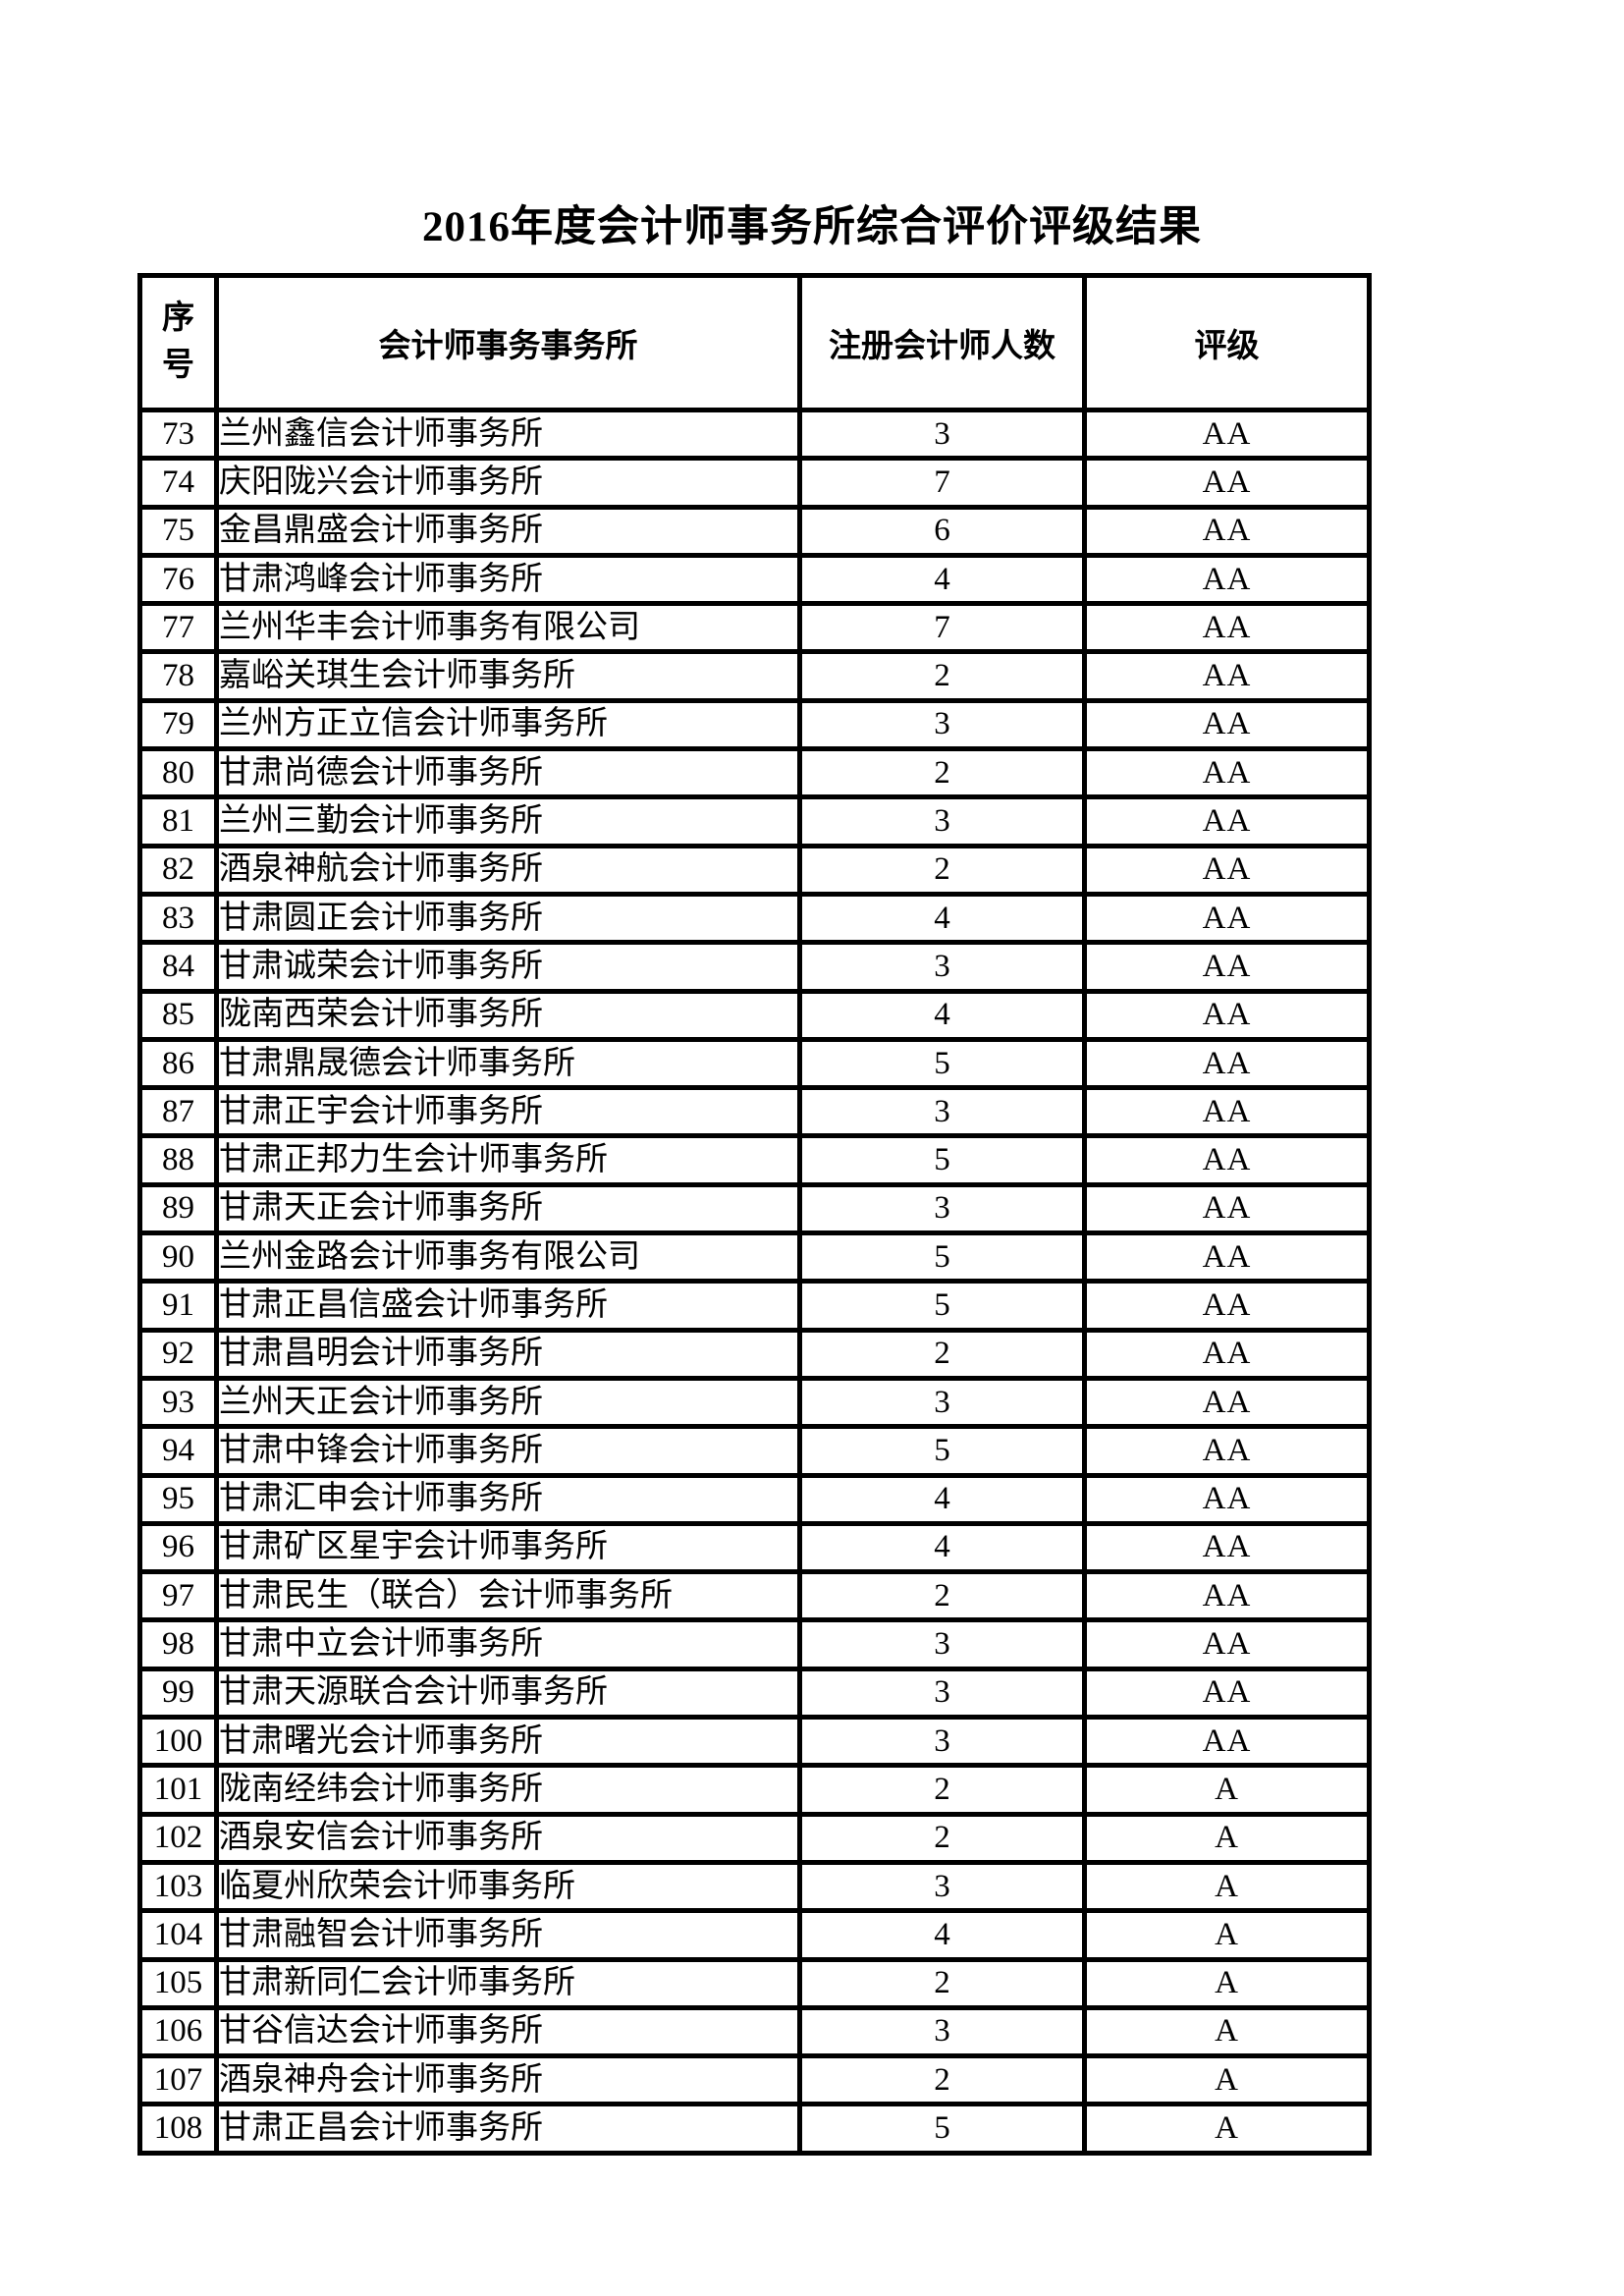 Image resolution: width=1624 pixels, height=2296 pixels. What do you see at coordinates (754, 1886) in the screenshot?
I see `table-row: 103 临夏州欣荣会计师事务所 3 A` at bounding box center [754, 1886].